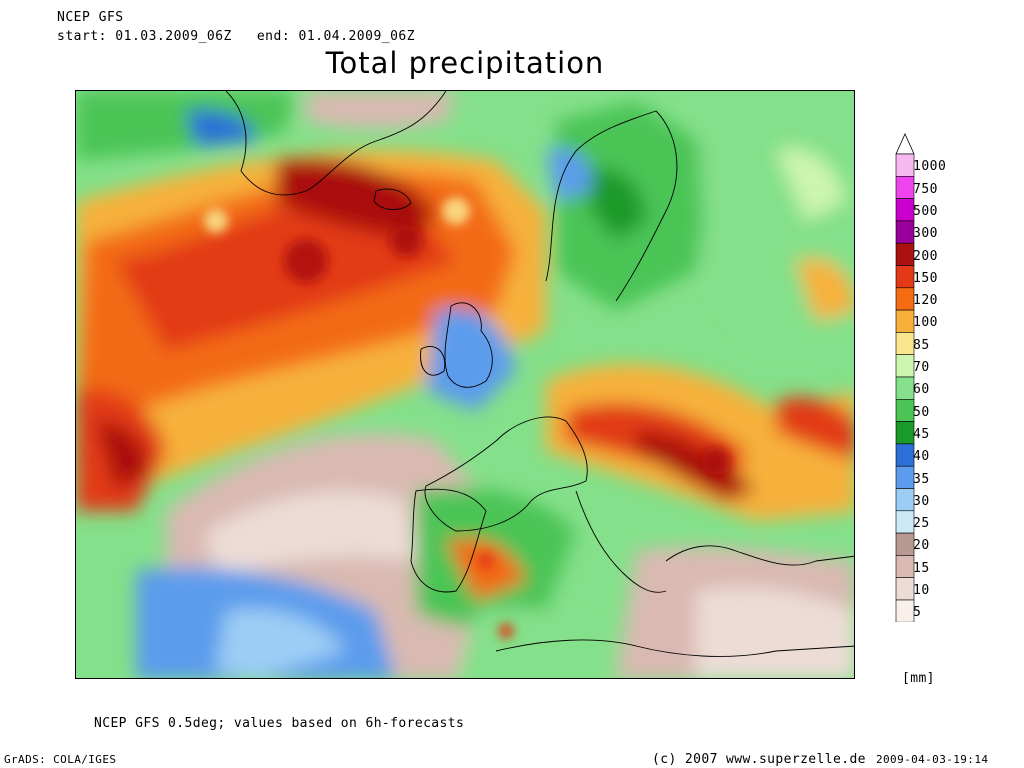 The image size is (1024, 768). I want to click on start-label: start:, so click(82, 36).